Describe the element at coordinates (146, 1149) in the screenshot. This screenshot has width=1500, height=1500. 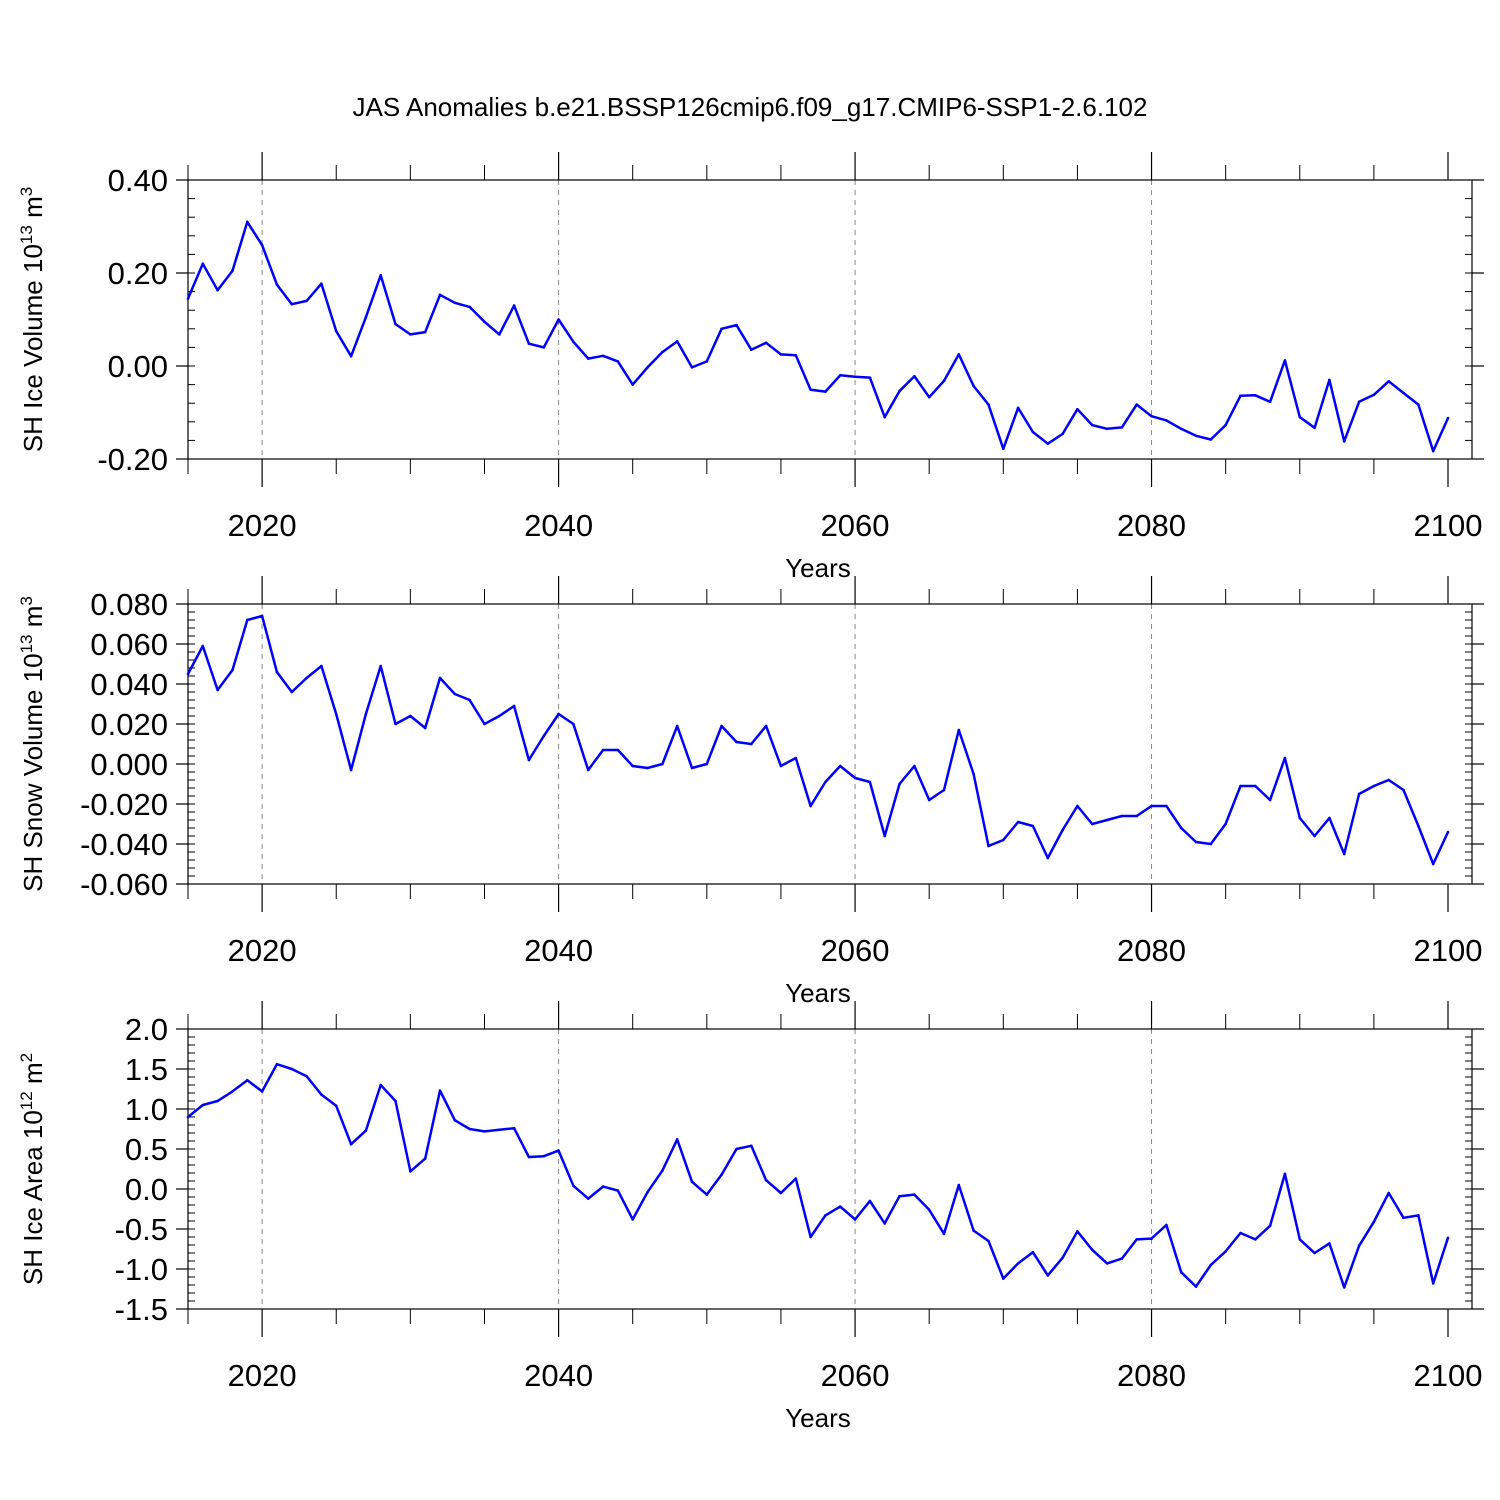
I see `y-tick-label: 0.5` at that location.